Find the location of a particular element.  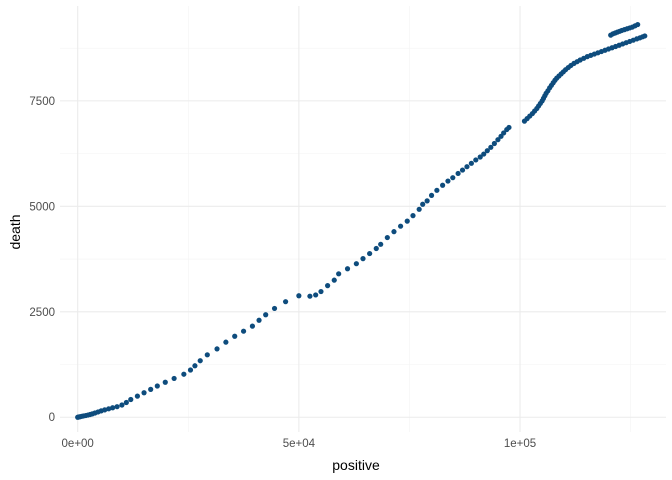

x-axis-tick-labels: 0e+00 5e+04 1e+05 is located at coordinates (299, 444).